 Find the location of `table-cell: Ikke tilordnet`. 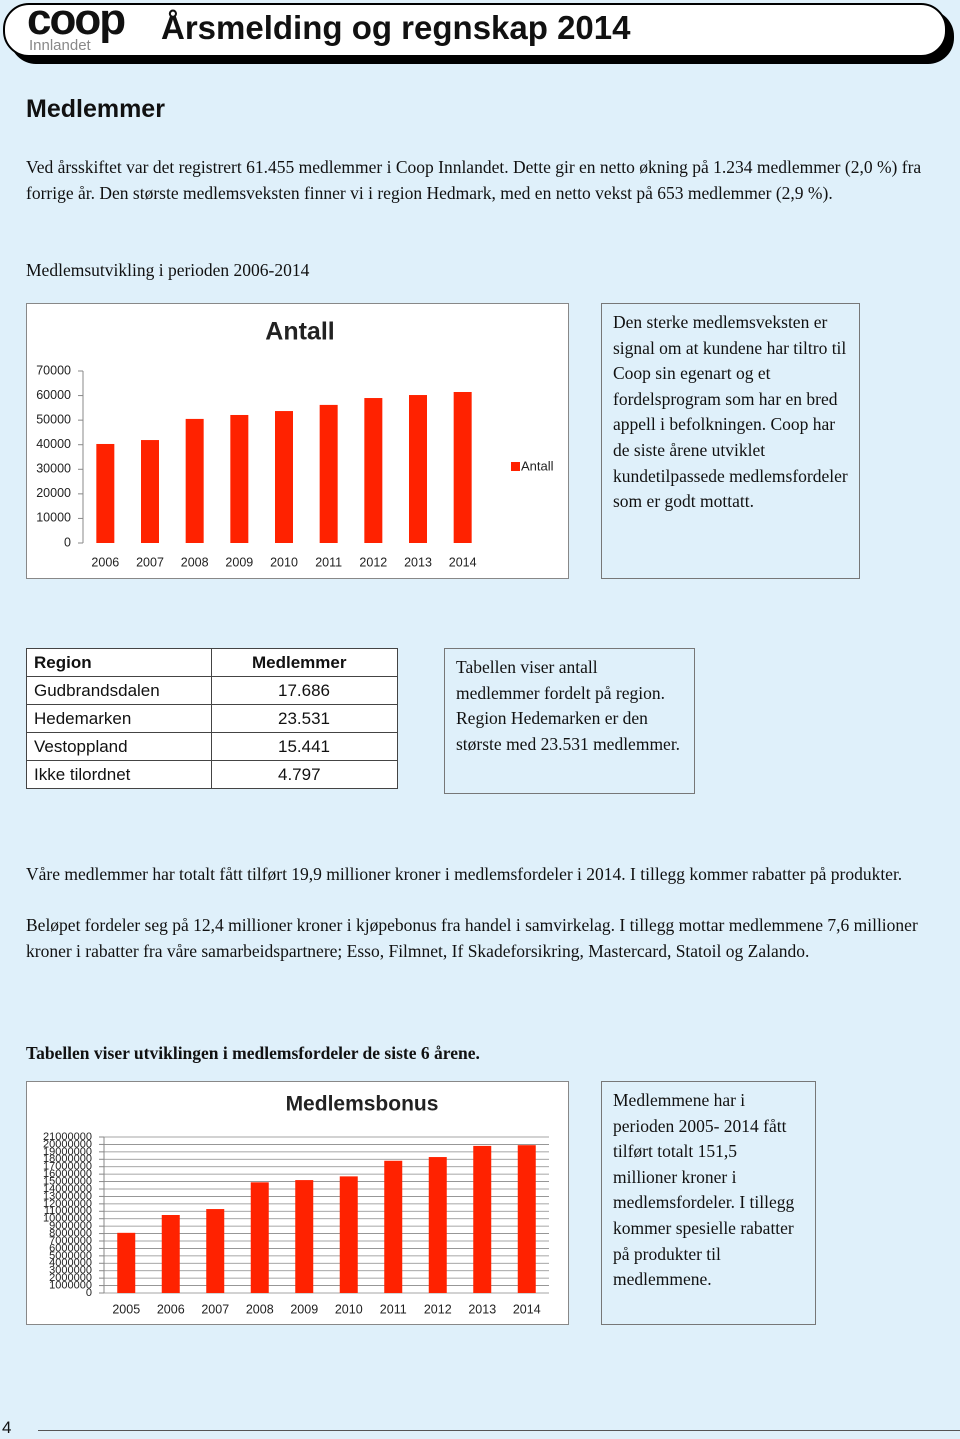

table-cell: Ikke tilordnet is located at coordinates (119, 774).